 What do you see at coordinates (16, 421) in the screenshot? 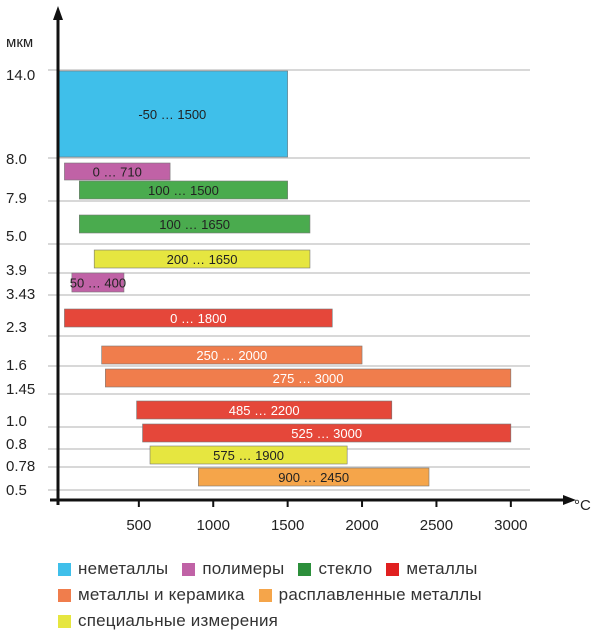
I see `y-tick-label: 1.0` at bounding box center [16, 421].